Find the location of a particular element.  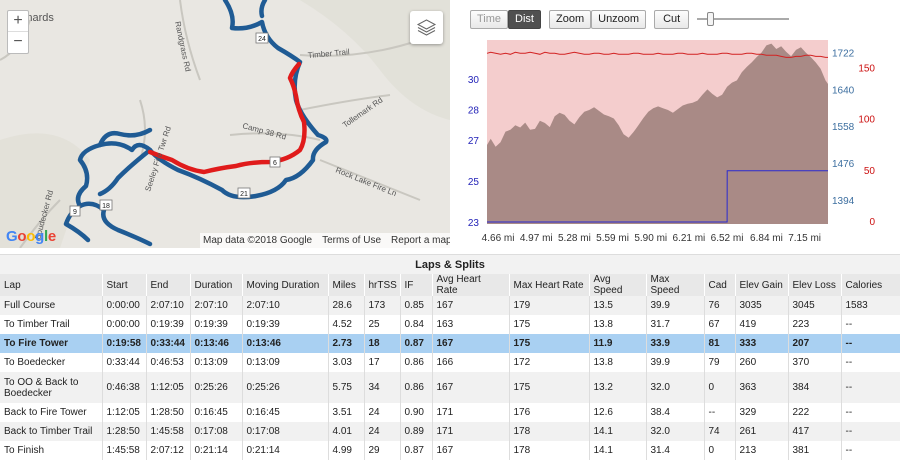

table-cell: 167 is located at coordinates (471, 387).